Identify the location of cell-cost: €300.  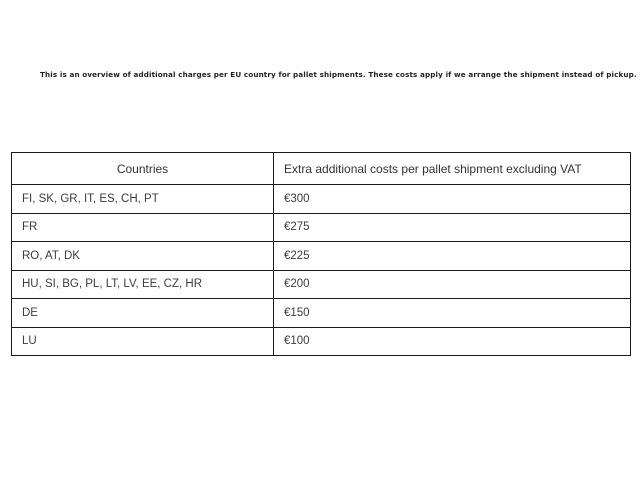
(452, 199).